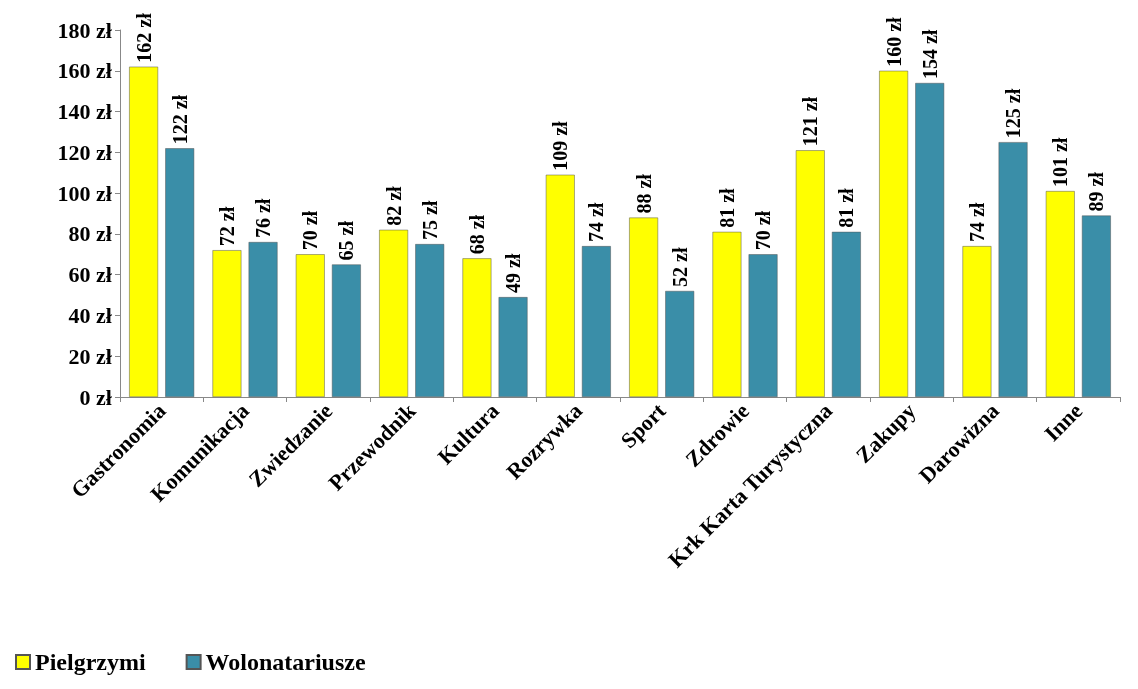 This screenshot has width=1138, height=689. I want to click on x-tick-label: Inne, so click(1063, 422).